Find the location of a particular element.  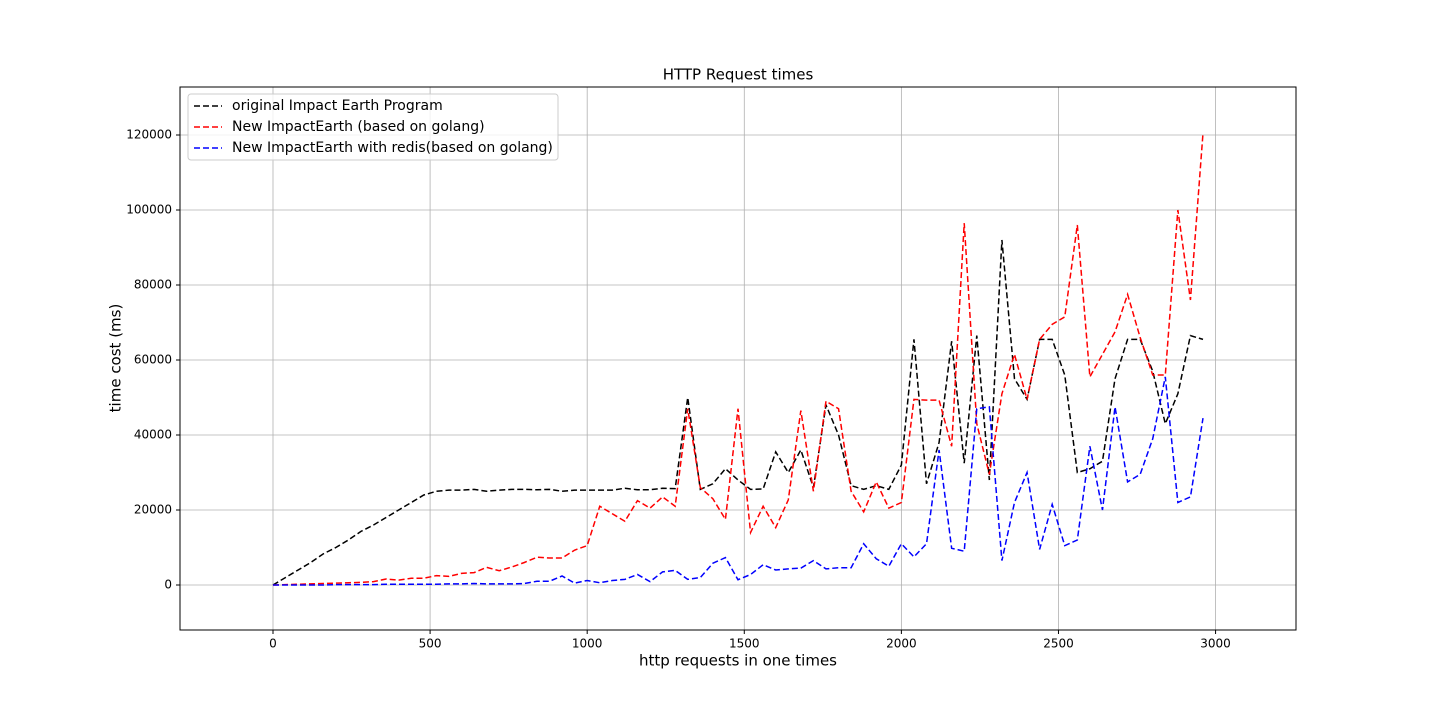

y-tick-label: 80000 is located at coordinates (153, 285).